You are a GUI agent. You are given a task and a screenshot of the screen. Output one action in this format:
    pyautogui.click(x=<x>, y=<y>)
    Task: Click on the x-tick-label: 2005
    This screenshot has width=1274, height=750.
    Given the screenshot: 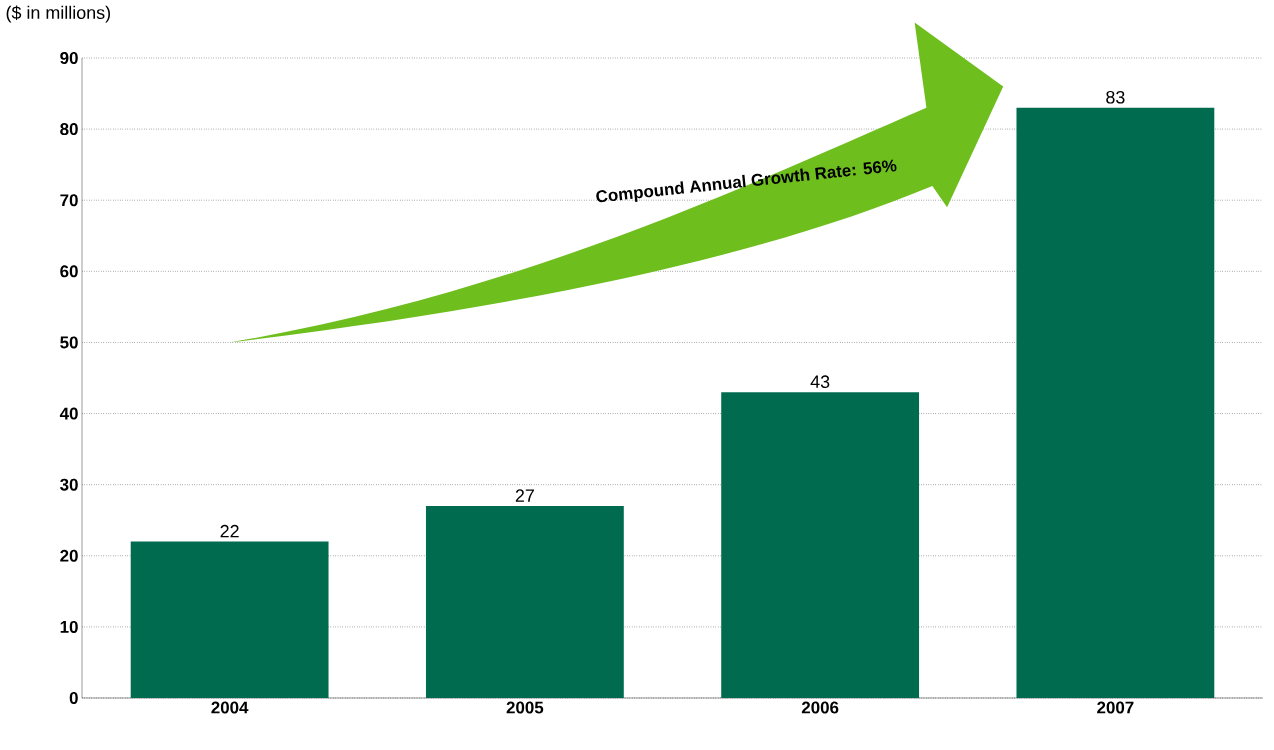 What is the action you would take?
    pyautogui.click(x=525, y=707)
    